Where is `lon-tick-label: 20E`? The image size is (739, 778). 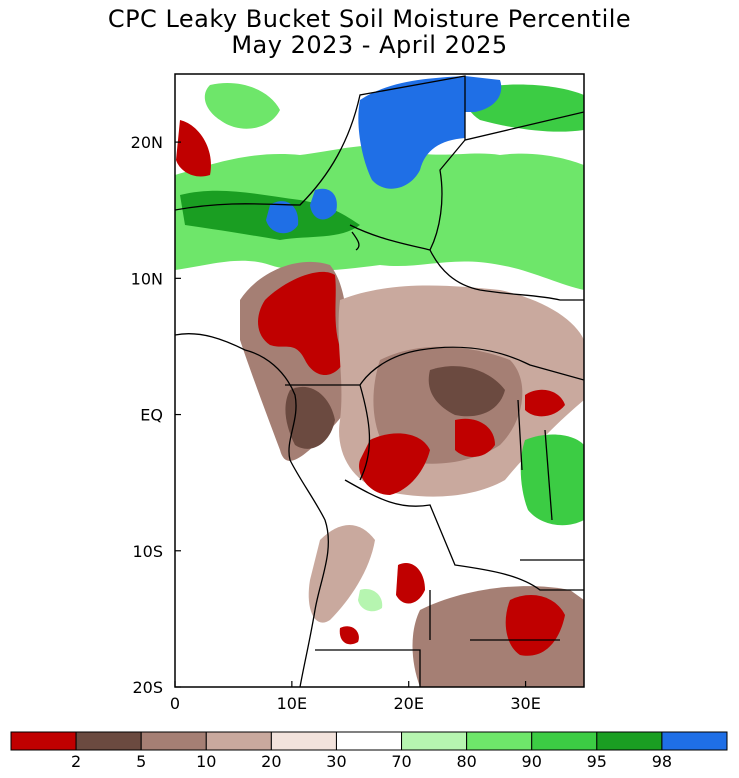 lon-tick-label: 20E is located at coordinates (408, 703).